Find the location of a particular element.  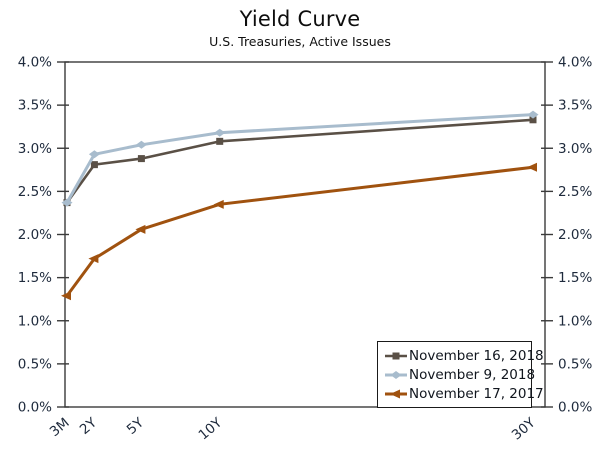

y-axis-label-right: 2.0% is located at coordinates (575, 235).